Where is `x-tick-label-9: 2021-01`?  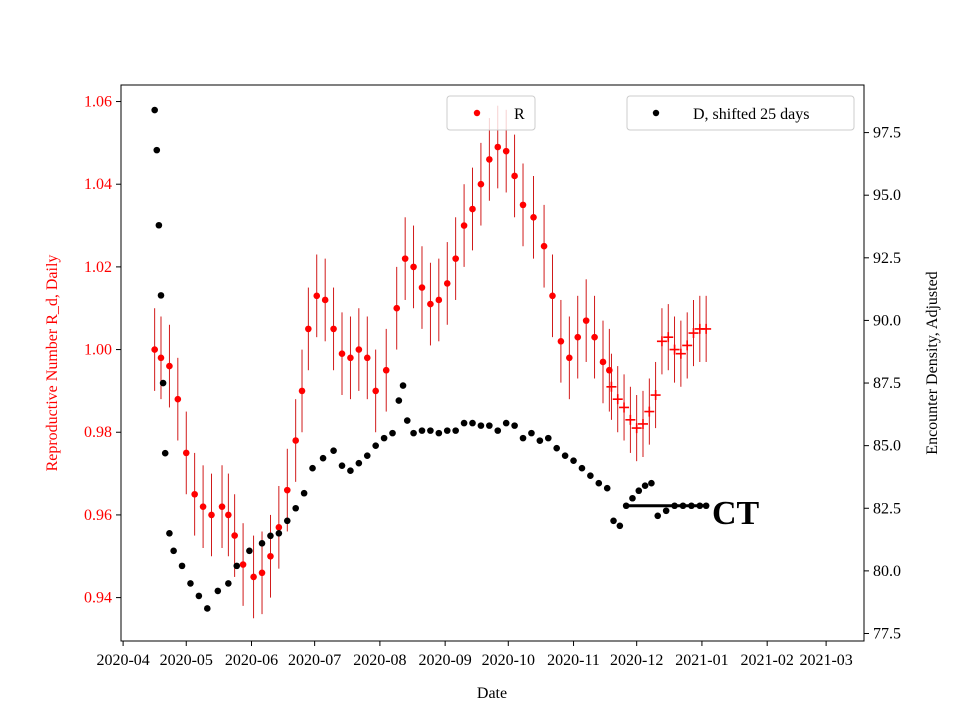 x-tick-label-9: 2021-01 is located at coordinates (701, 660).